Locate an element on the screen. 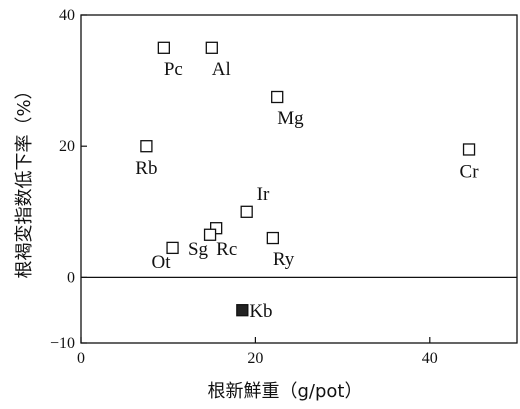  data-point-sg: Sg is located at coordinates (202, 244).